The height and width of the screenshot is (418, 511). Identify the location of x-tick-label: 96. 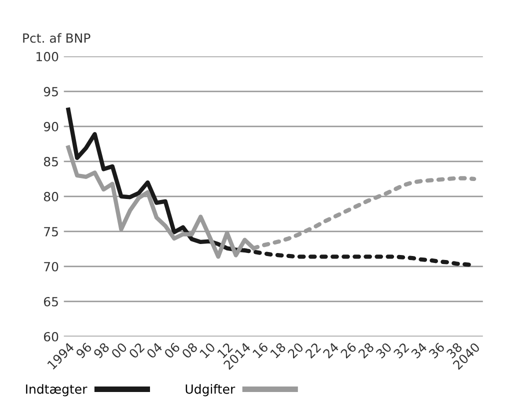
(83, 350).